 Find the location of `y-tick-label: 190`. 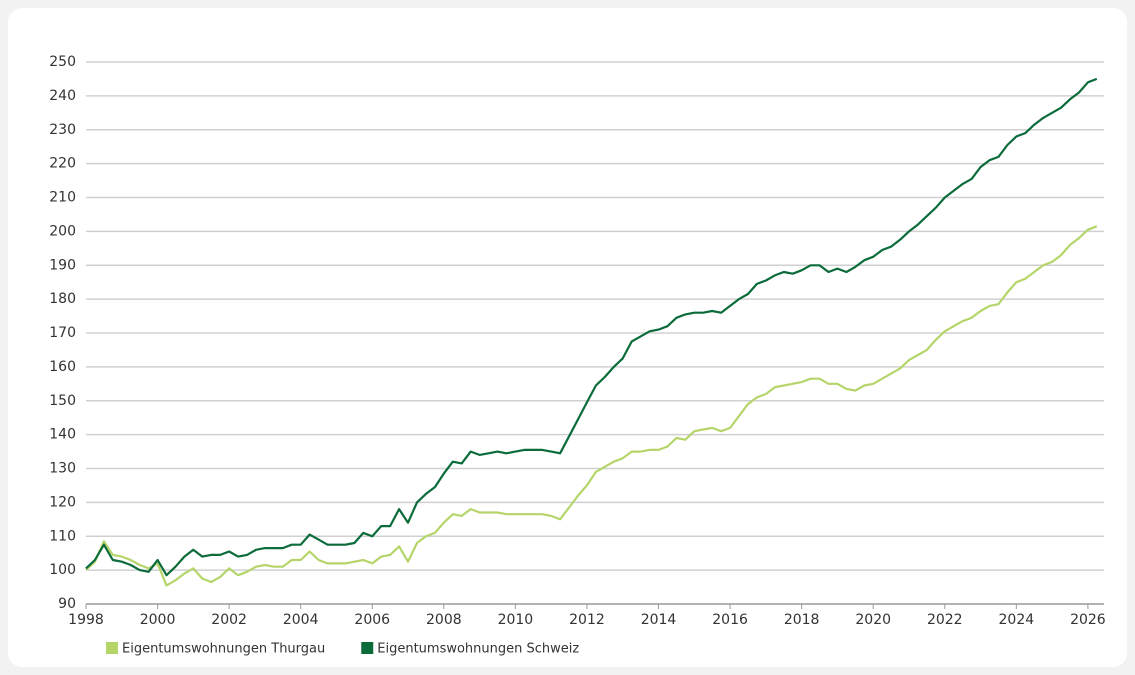

y-tick-label: 190 is located at coordinates (62, 265).